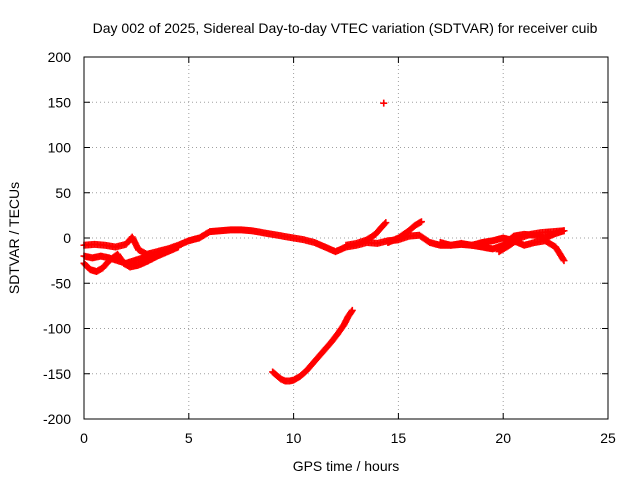  What do you see at coordinates (503, 438) in the screenshot?
I see `x-tick-label: 20` at bounding box center [503, 438].